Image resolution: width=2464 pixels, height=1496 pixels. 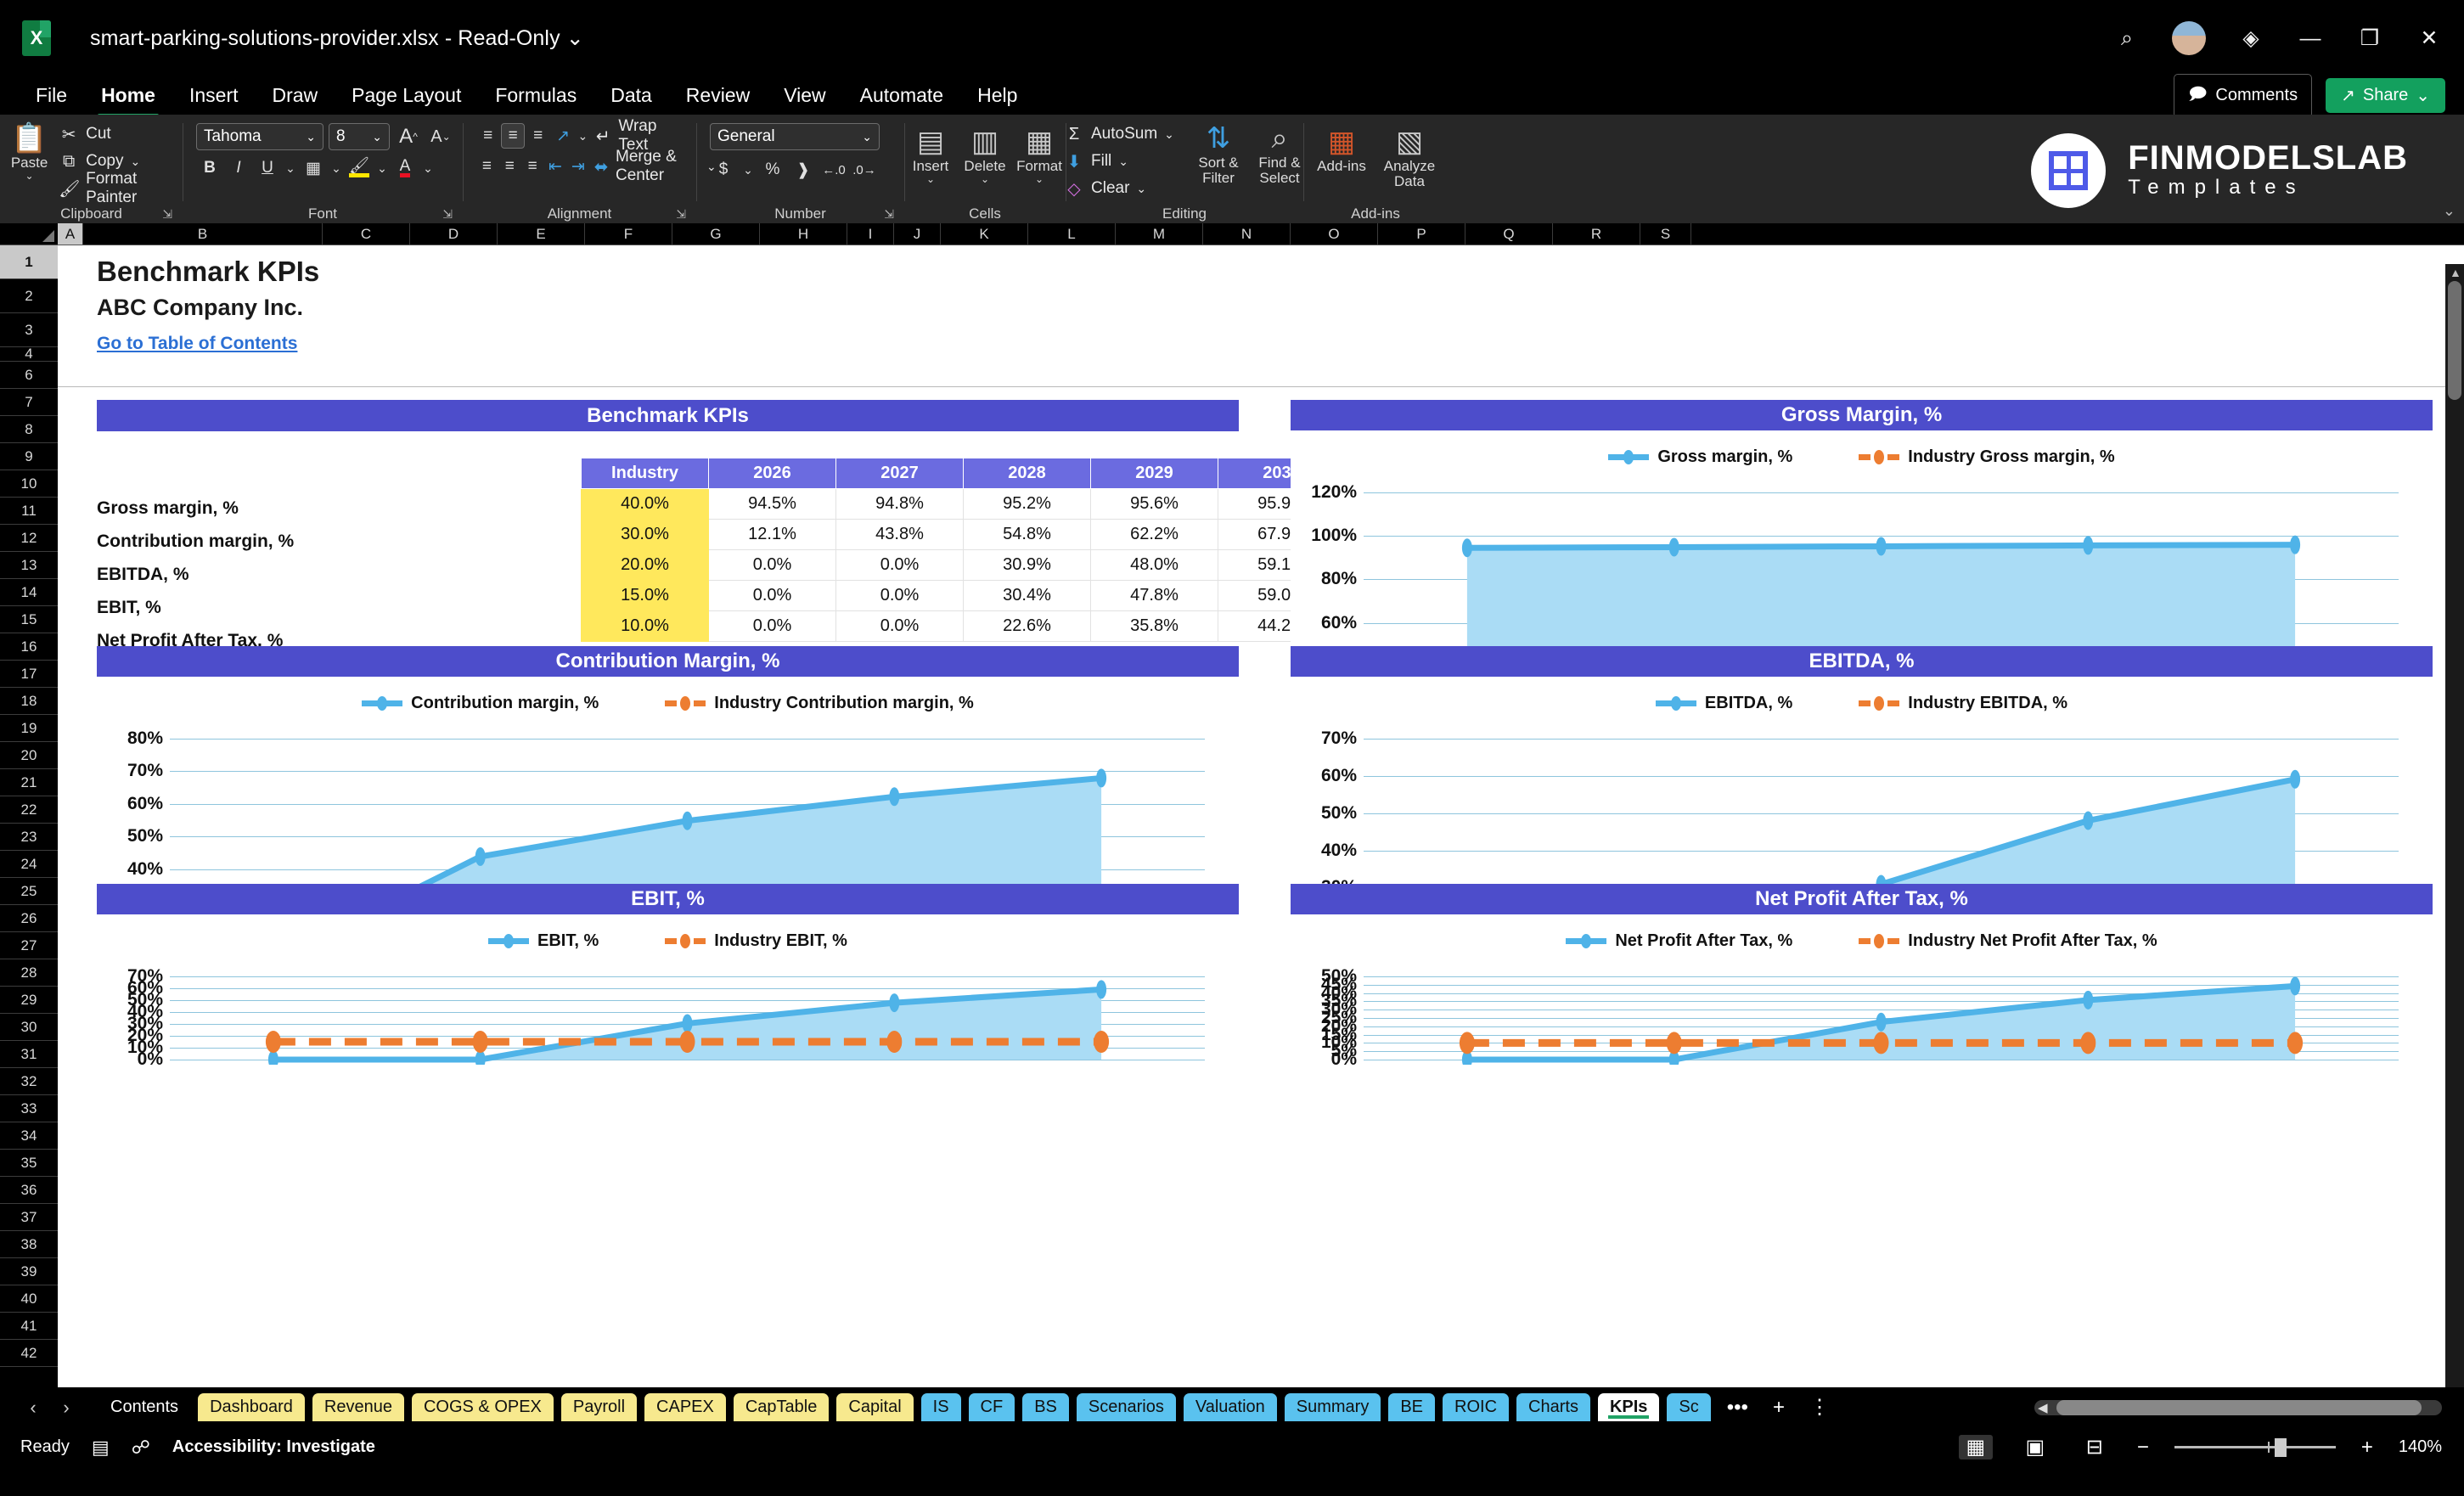 I want to click on table-of-contents-link: Go to Table of Contents, so click(x=197, y=343).